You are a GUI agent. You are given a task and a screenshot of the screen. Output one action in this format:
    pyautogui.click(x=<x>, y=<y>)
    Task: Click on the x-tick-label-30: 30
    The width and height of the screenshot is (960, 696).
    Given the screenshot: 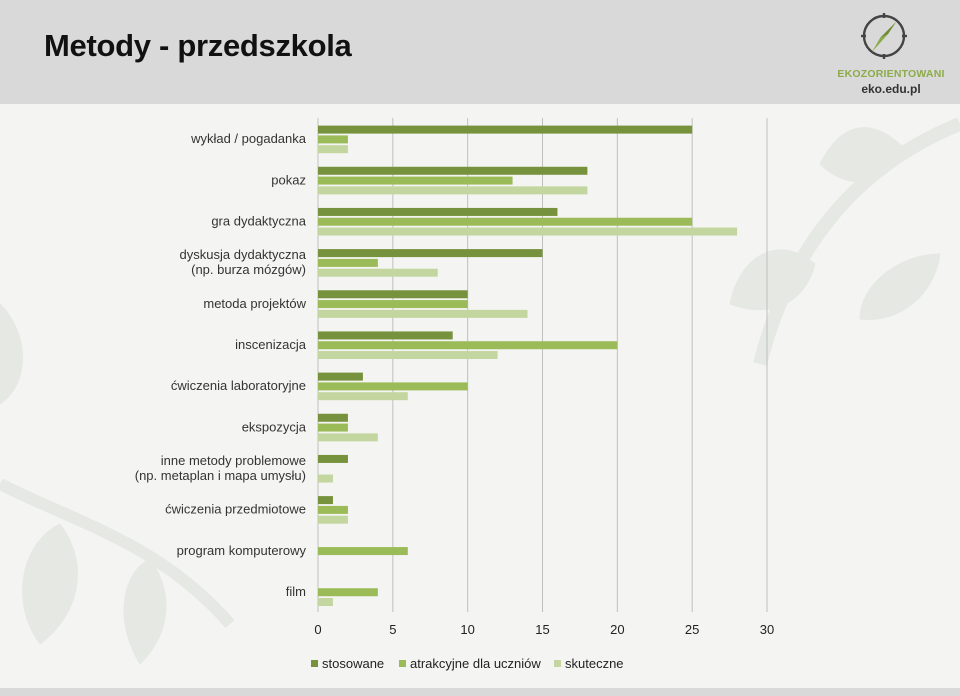 What is the action you would take?
    pyautogui.click(x=767, y=629)
    